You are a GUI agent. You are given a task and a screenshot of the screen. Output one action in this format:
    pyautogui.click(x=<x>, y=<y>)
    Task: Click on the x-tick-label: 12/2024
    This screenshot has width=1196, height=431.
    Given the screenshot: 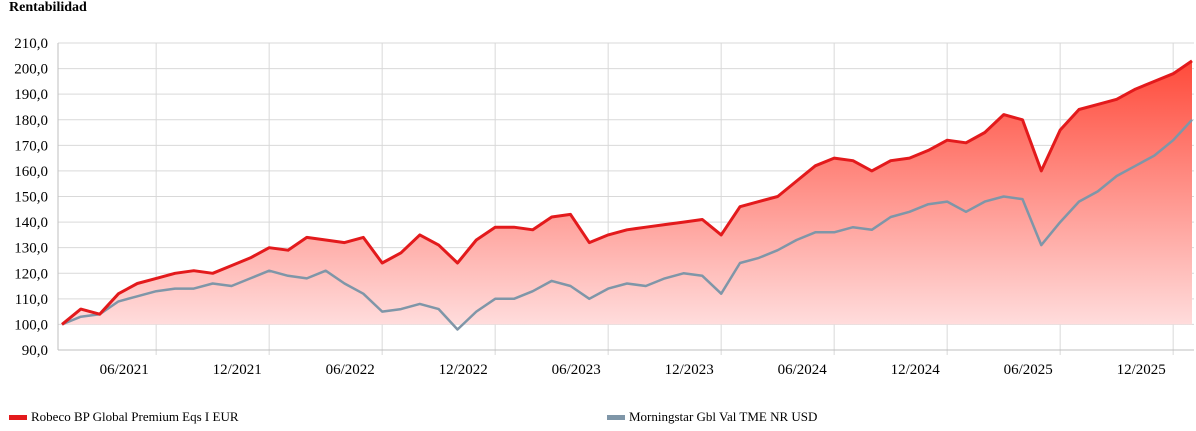 What is the action you would take?
    pyautogui.click(x=916, y=370)
    